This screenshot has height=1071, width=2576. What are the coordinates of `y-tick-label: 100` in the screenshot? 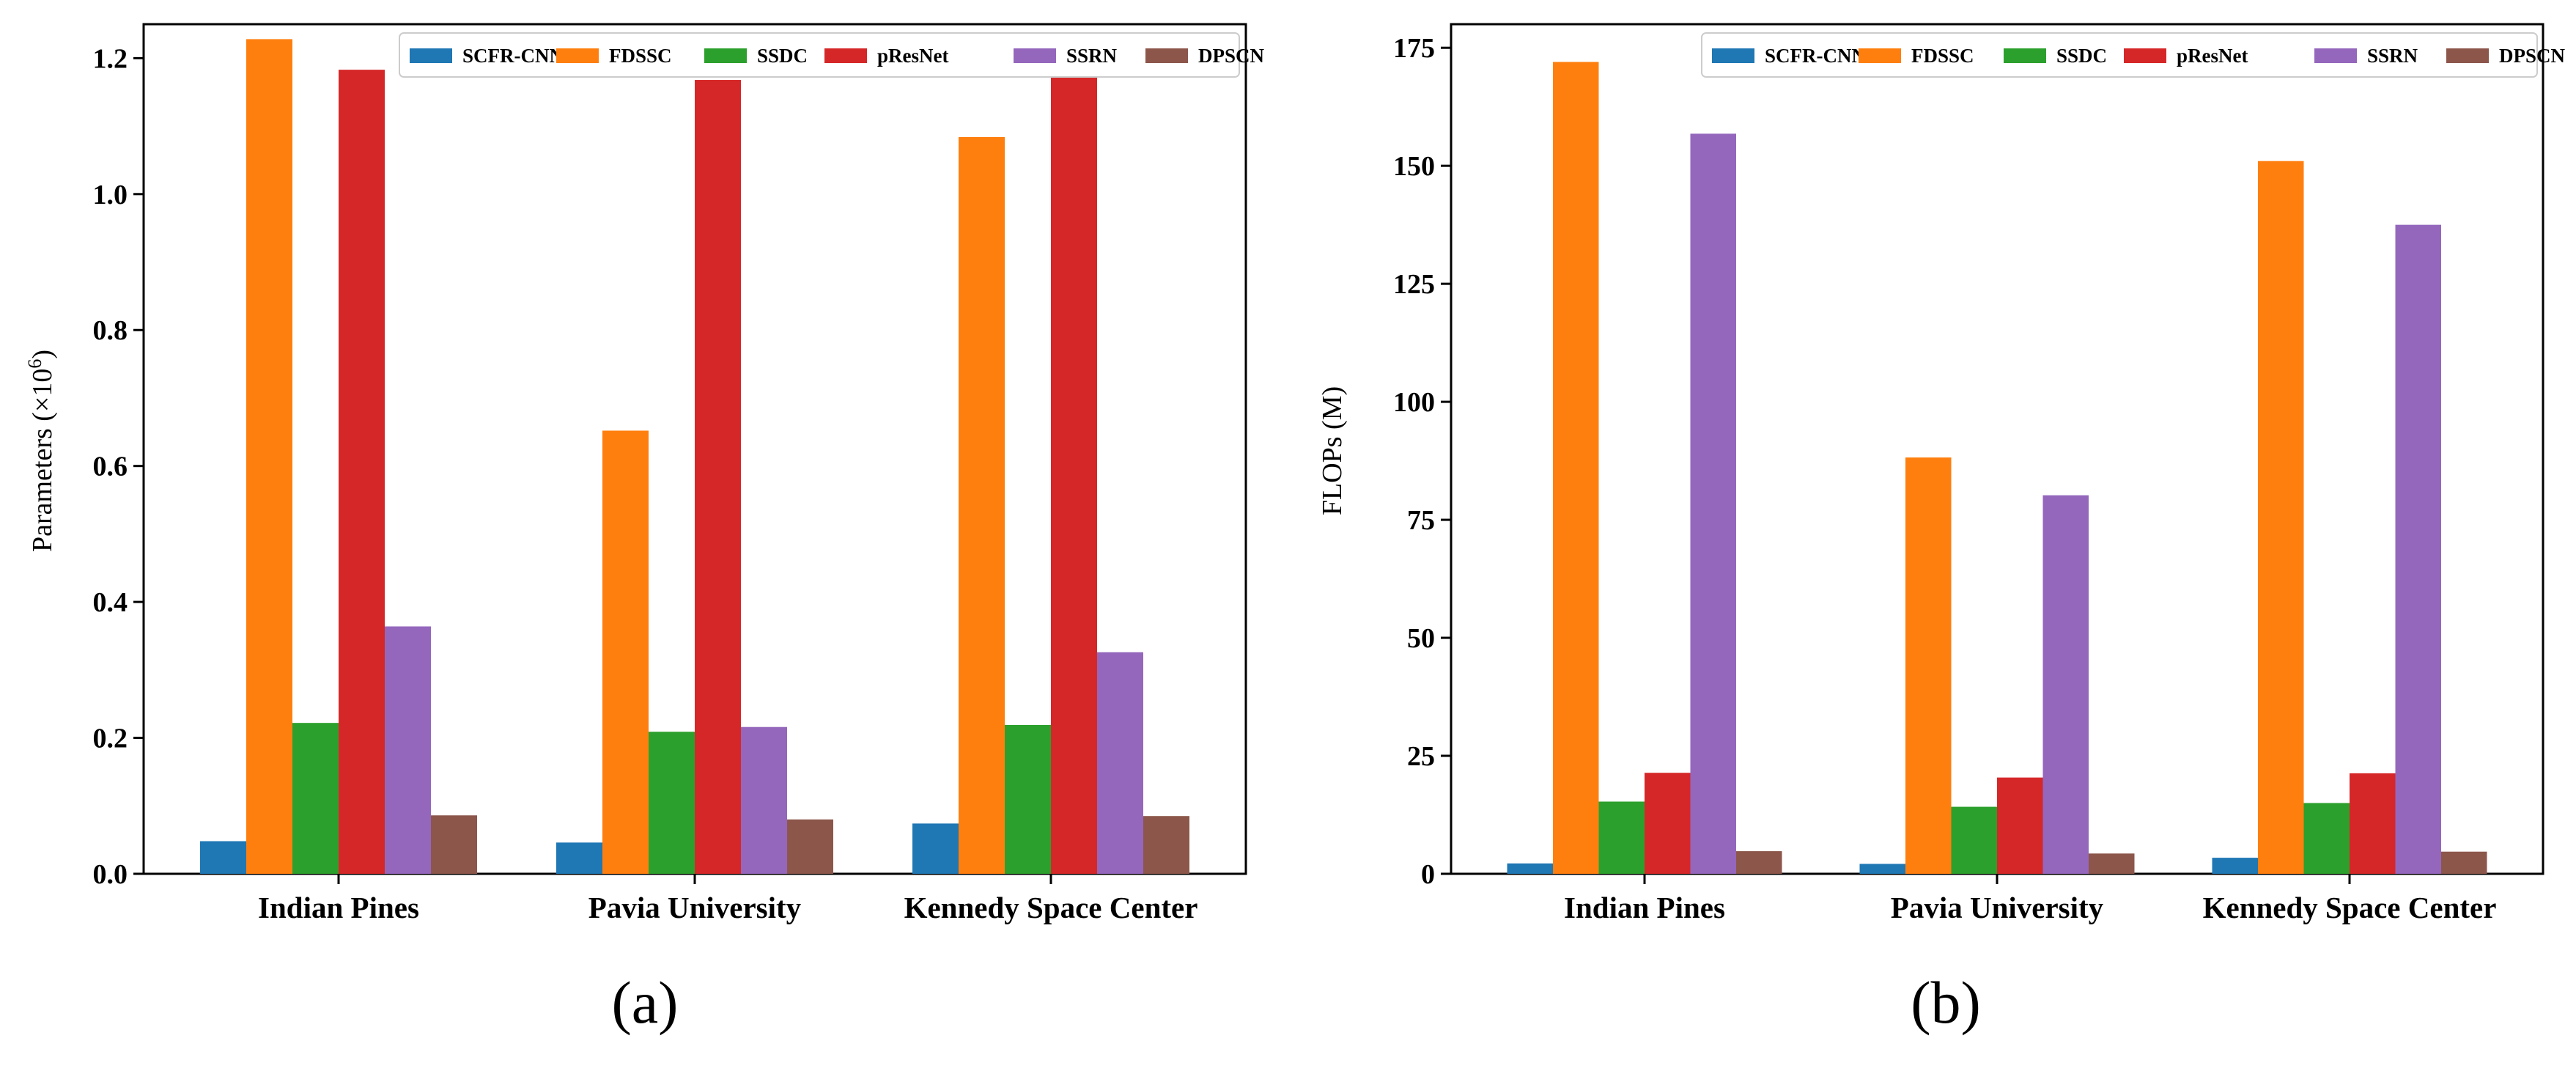 It's located at (1414, 403).